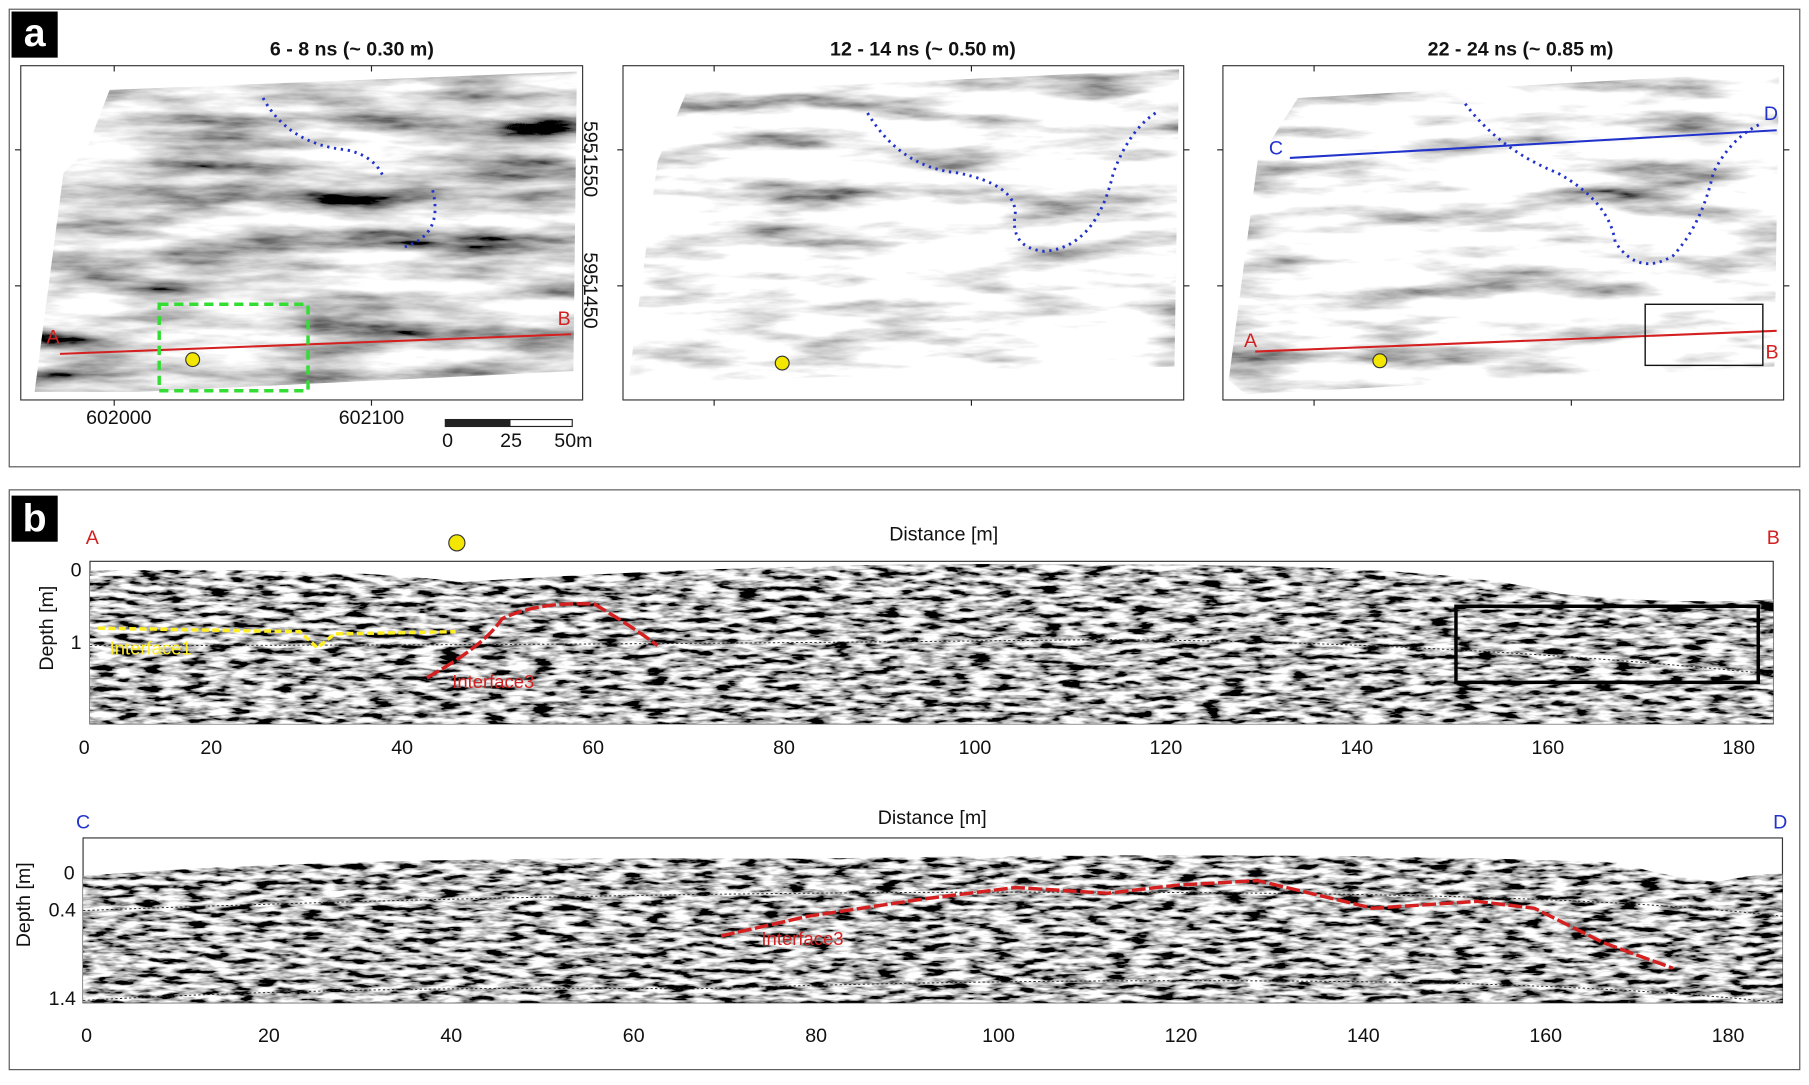  What do you see at coordinates (62, 910) in the screenshot?
I see `y-tick-label: 0.4` at bounding box center [62, 910].